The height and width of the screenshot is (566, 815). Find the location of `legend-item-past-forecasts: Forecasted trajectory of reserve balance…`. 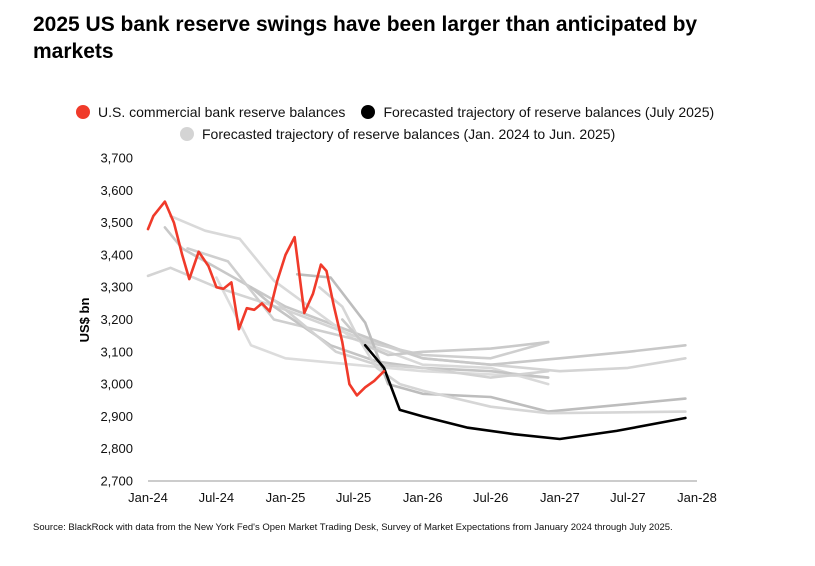

legend-item-past-forecasts: Forecasted trajectory of reserve balance… is located at coordinates (397, 134).